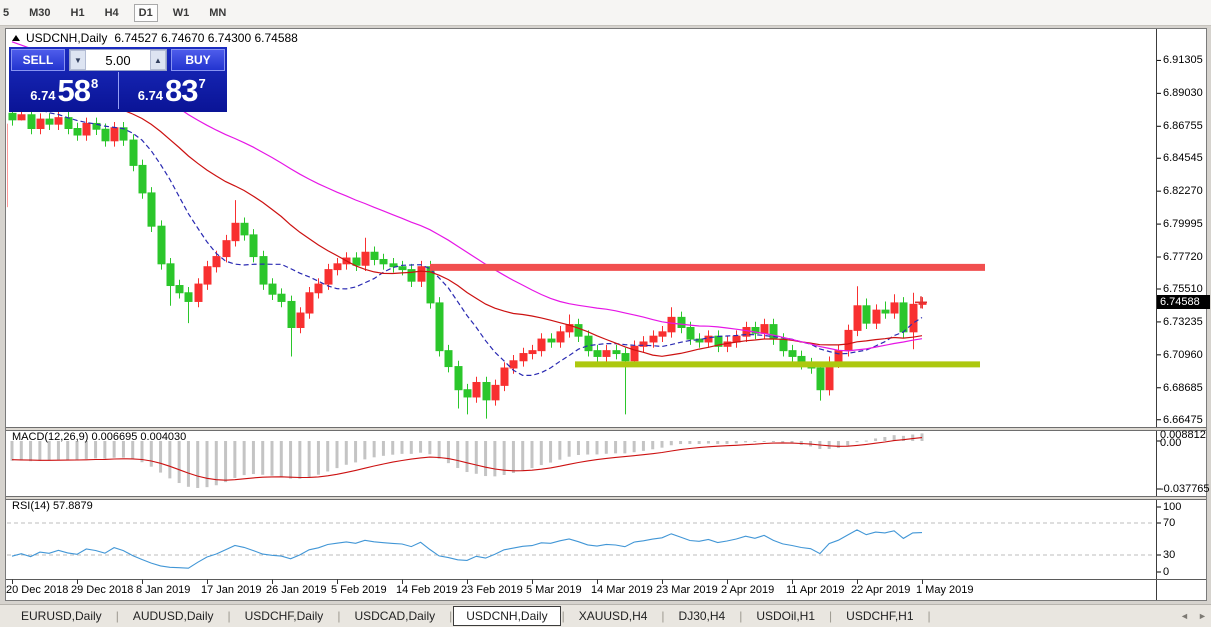 Image resolution: width=1211 pixels, height=627 pixels. Describe the element at coordinates (1166, 572) in the screenshot. I see `rsi-axis-label: 0` at that location.